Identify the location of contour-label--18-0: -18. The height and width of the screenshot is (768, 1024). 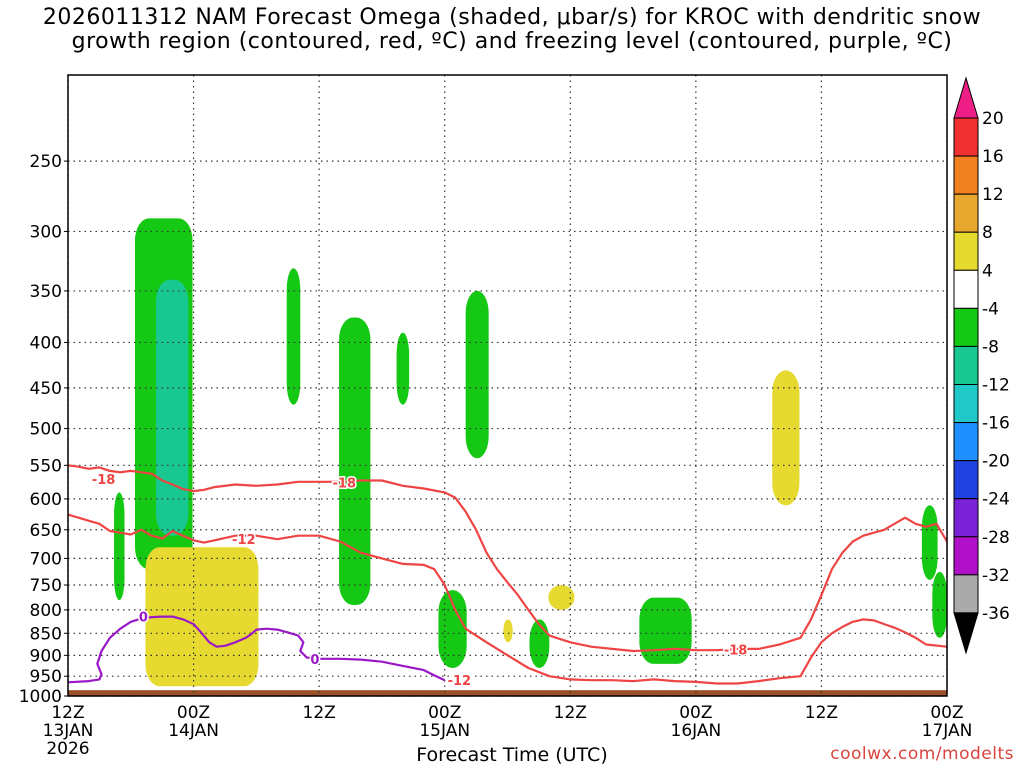
(104, 480).